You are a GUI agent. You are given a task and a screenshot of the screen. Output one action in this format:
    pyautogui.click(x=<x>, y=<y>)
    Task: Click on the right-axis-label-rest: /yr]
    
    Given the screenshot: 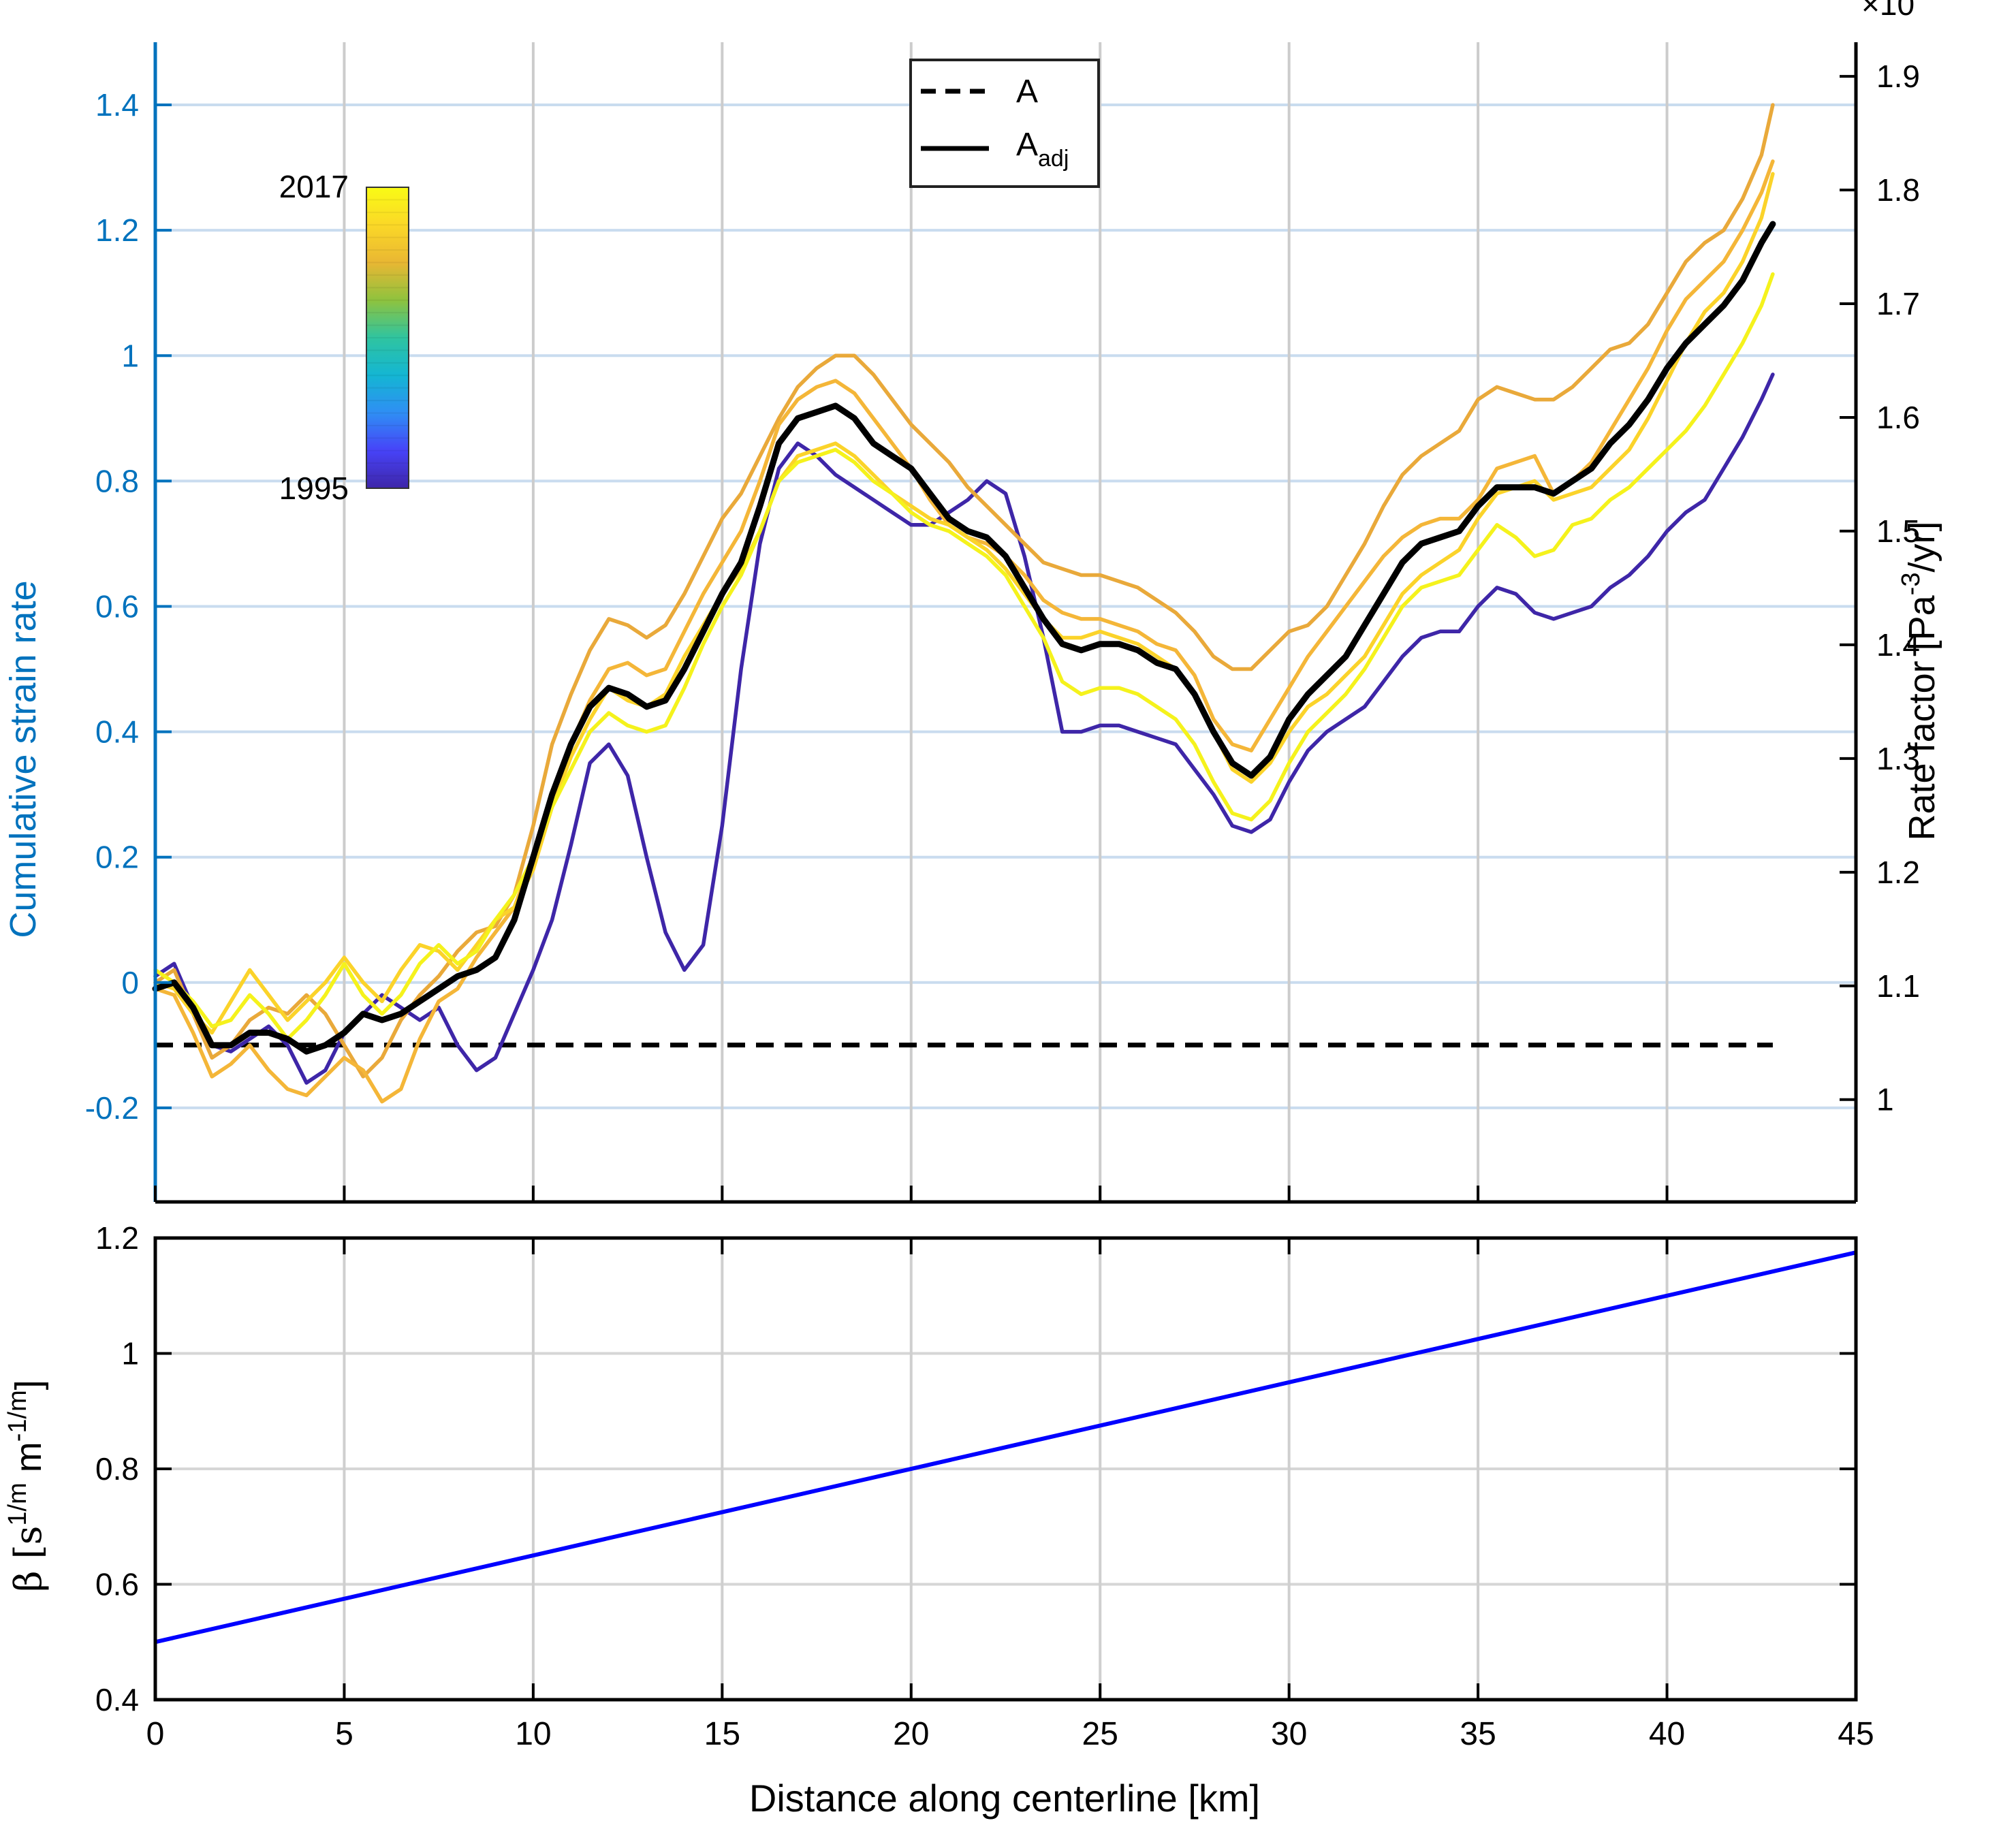 What is the action you would take?
    pyautogui.click(x=1922, y=547)
    